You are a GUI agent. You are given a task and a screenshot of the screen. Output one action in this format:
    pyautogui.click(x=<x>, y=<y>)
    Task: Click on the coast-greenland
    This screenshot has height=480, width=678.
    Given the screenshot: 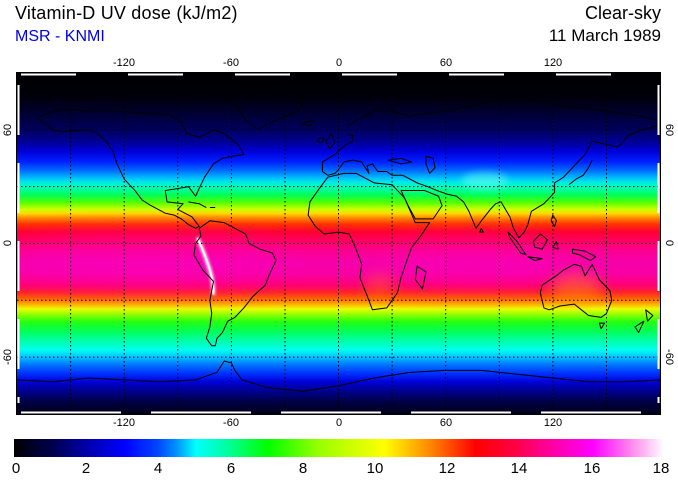 What is the action you would take?
    pyautogui.click(x=260, y=109)
    